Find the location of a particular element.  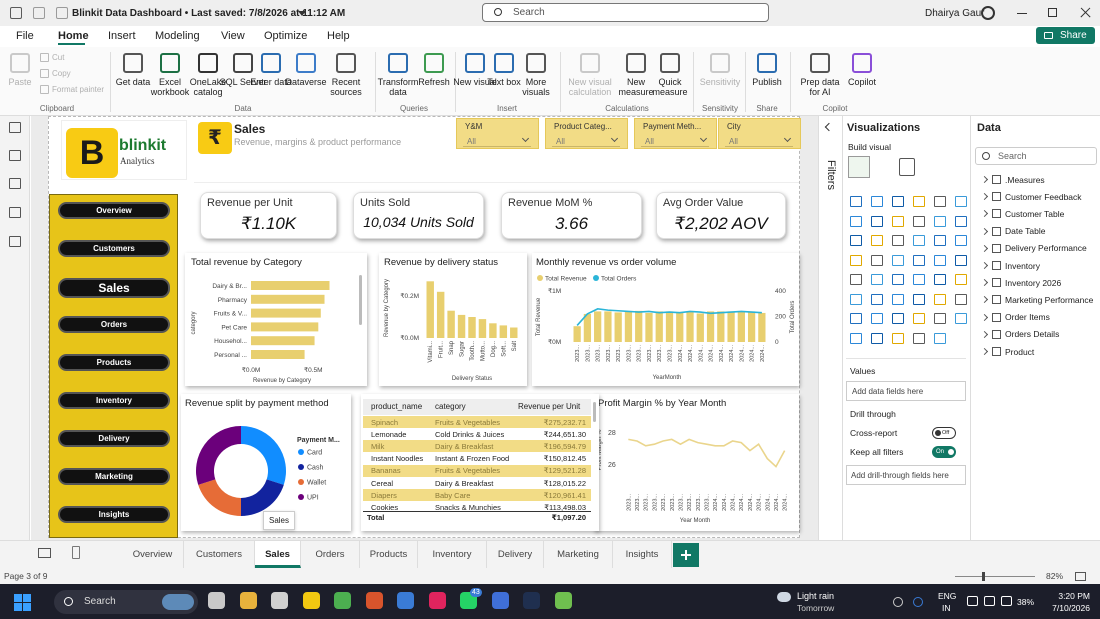

ribbon-button: Text box is located at coordinates (504, 82).